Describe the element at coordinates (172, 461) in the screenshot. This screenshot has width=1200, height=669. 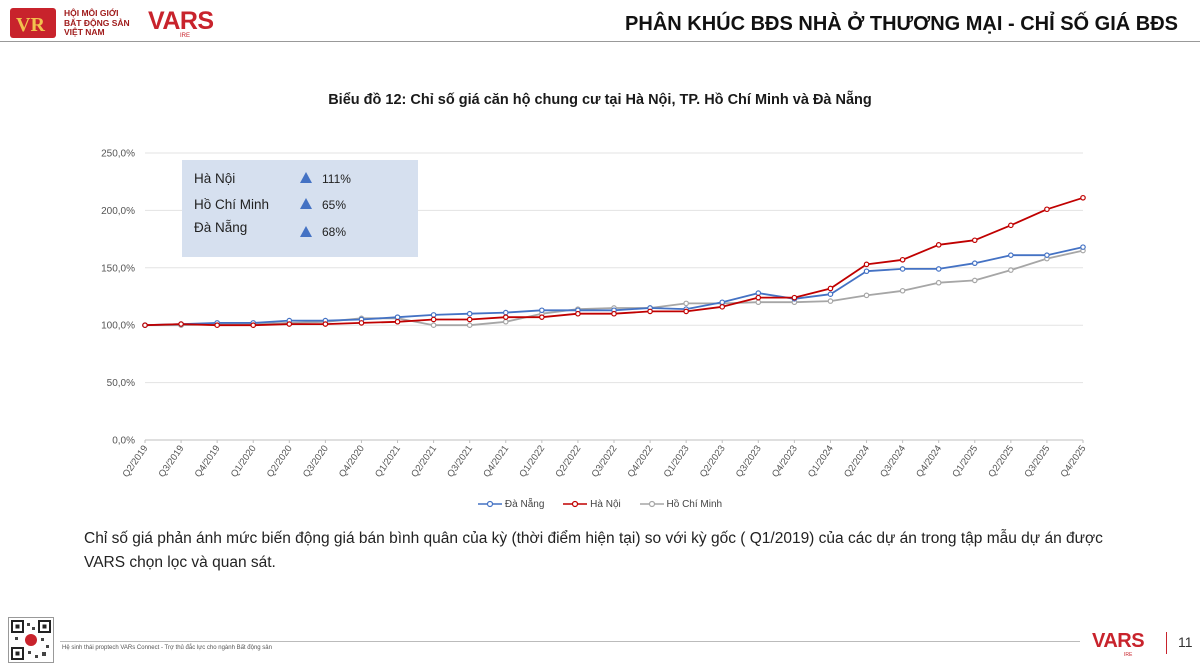
I see `x-tick-label: Q3/2019` at that location.